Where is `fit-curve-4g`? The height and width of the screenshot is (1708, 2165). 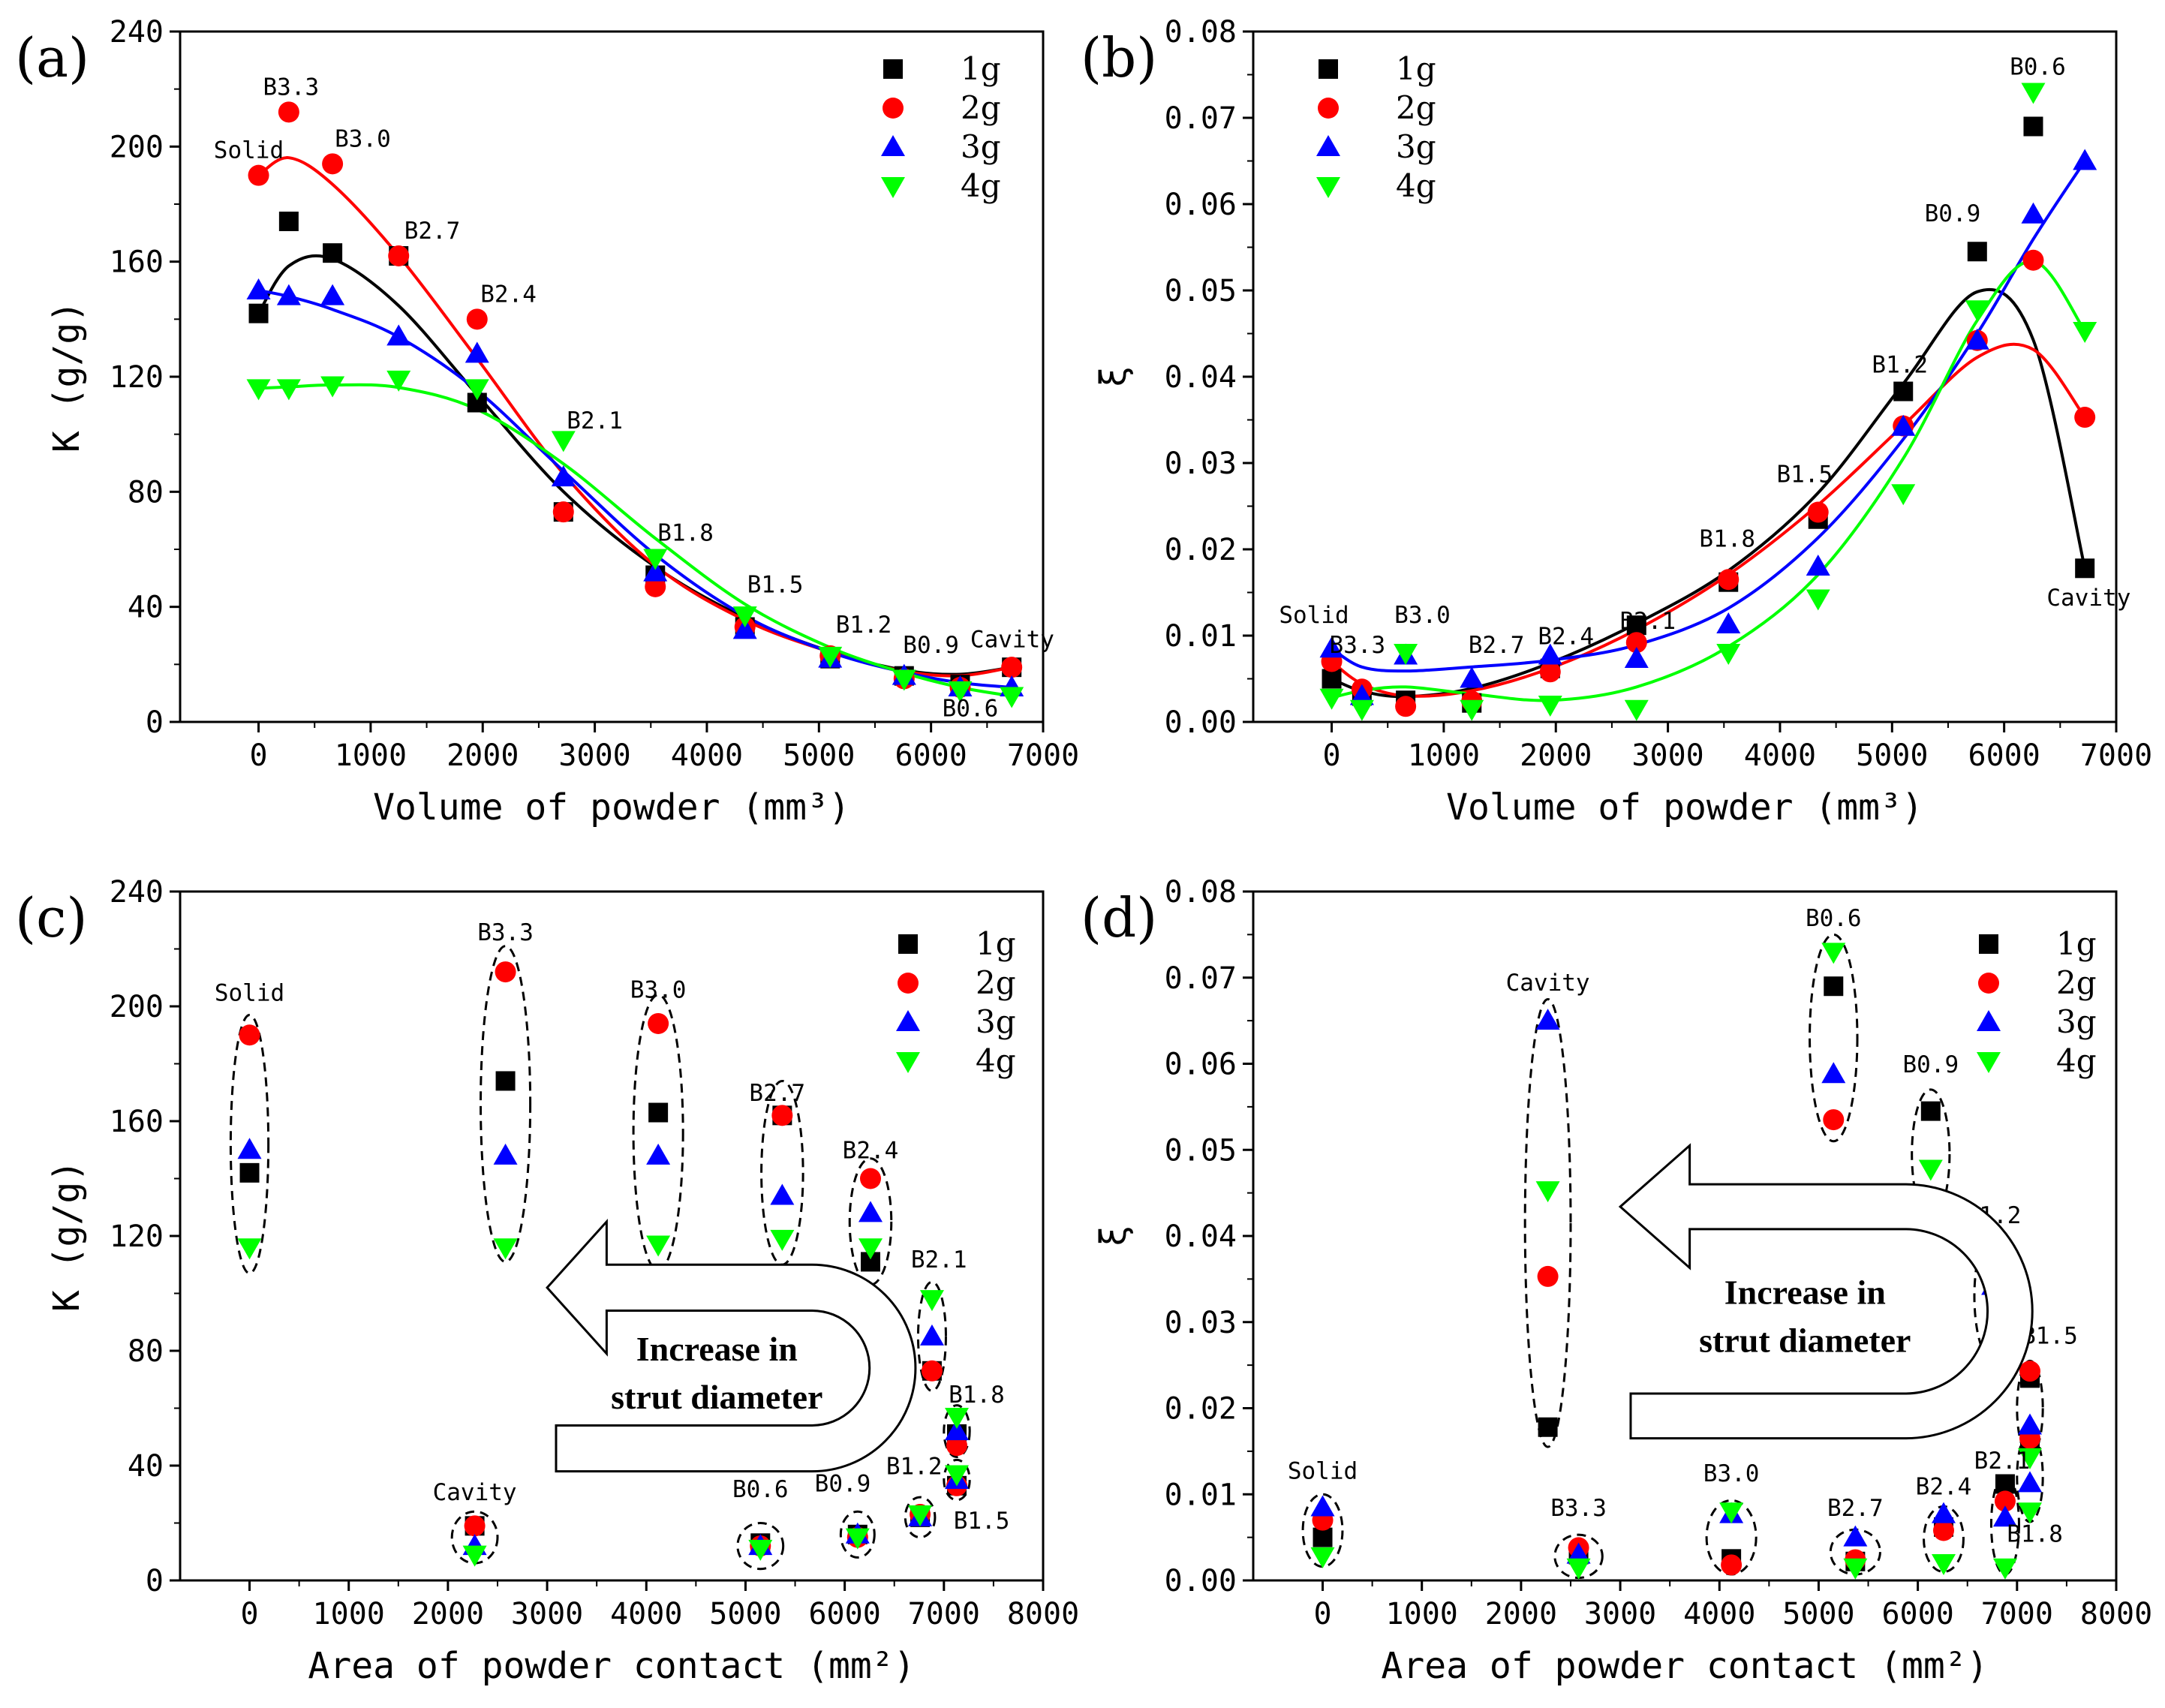
fit-curve-4g is located at coordinates (1708, 480).